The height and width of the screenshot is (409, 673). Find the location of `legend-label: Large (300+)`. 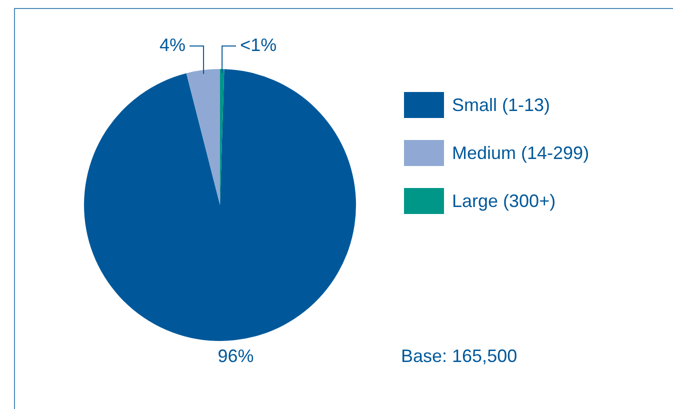

legend-label: Large (300+) is located at coordinates (504, 201).